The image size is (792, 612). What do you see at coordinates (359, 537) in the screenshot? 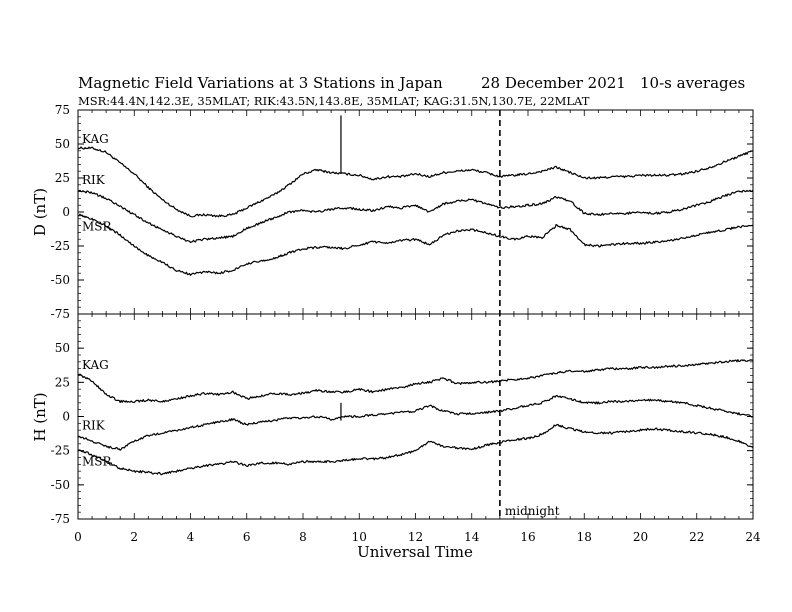
I see `x-tick-label: 10` at bounding box center [359, 537].